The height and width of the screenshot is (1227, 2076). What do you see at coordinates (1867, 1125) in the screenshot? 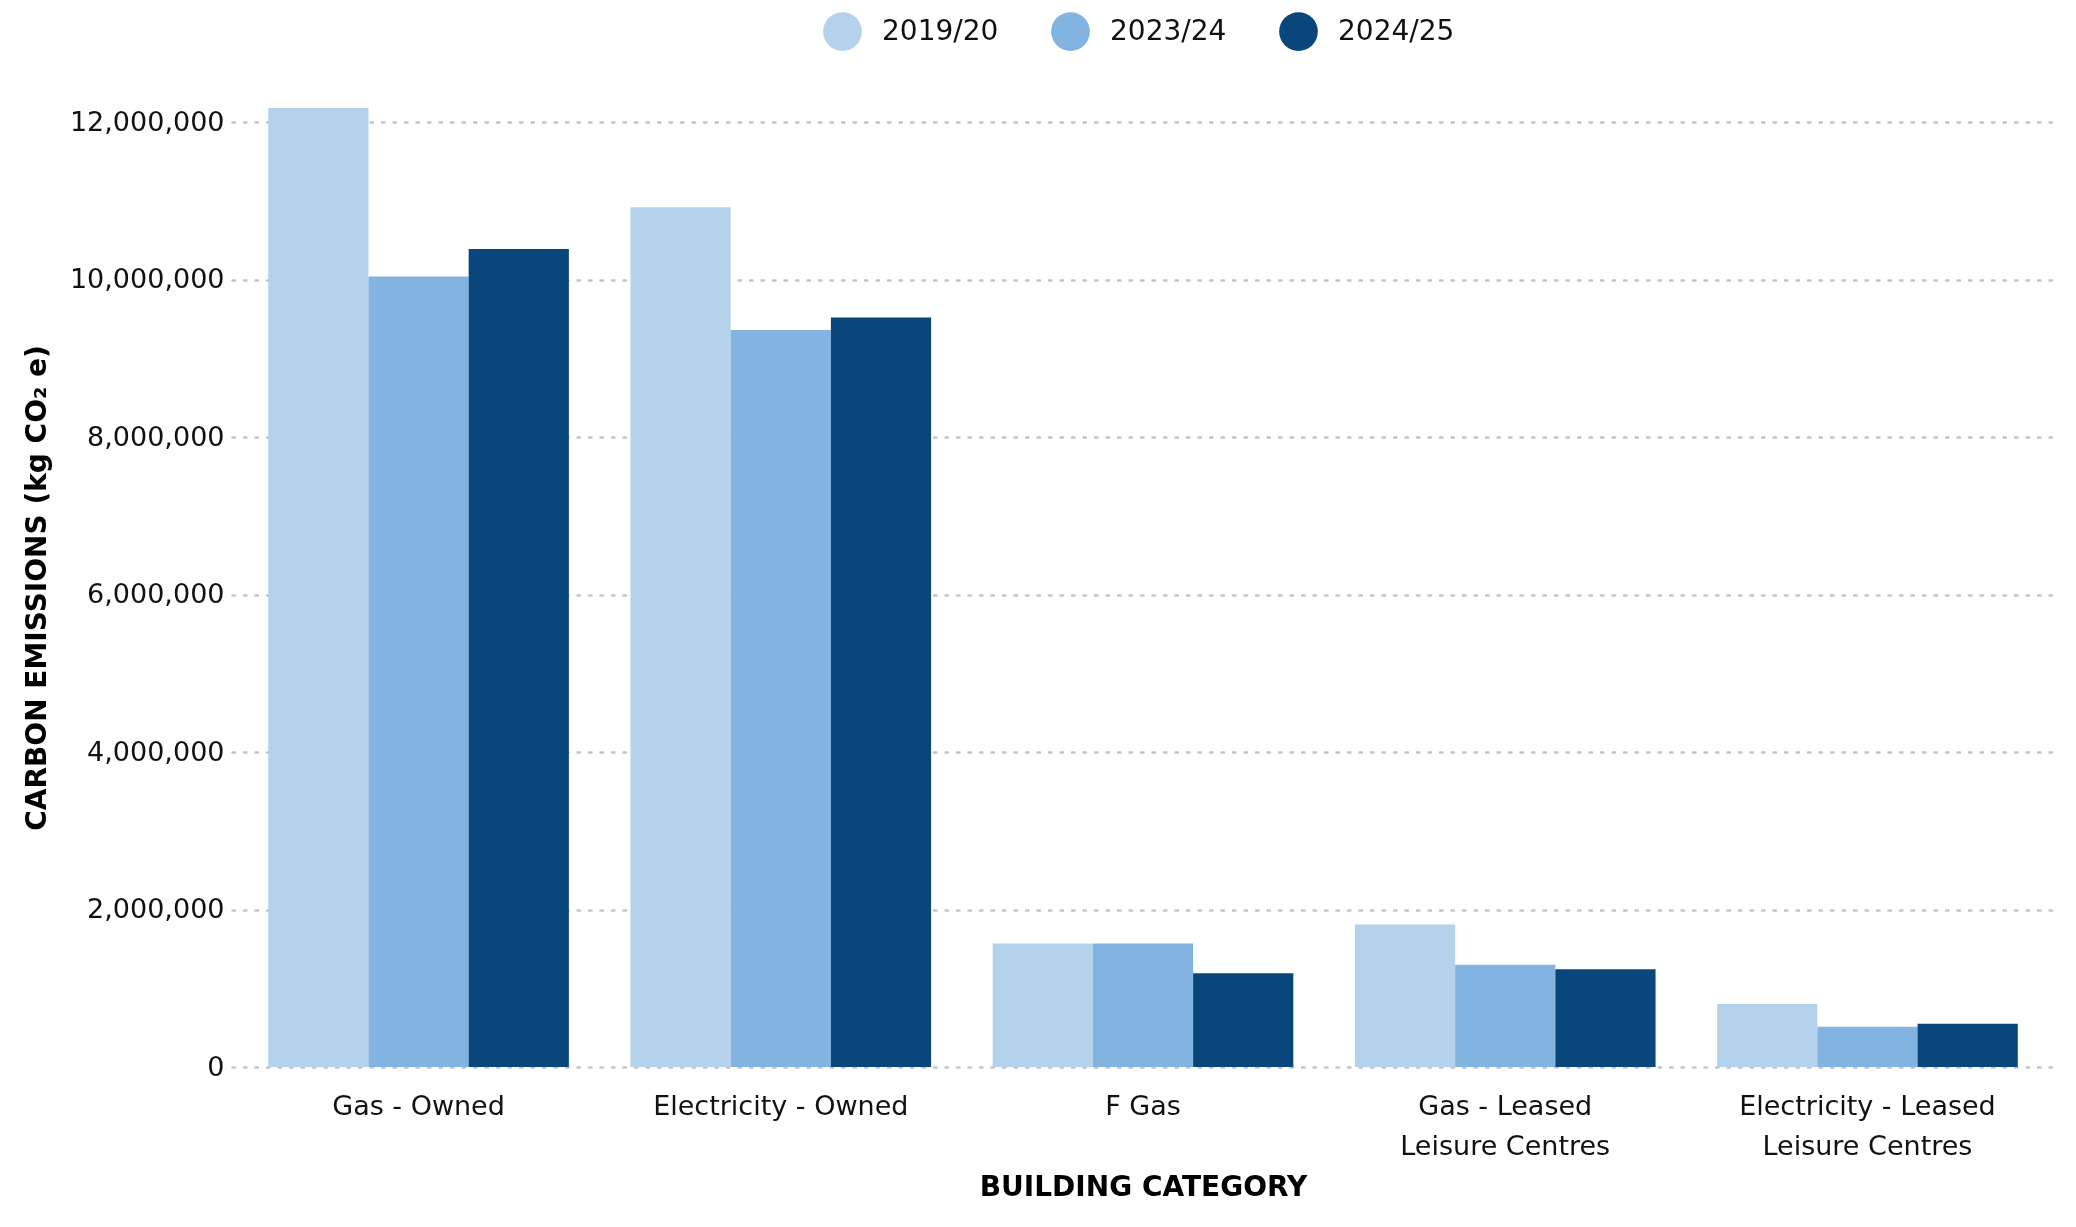
I see `x-tick-label: Electricity - Leased Leisure Centres` at bounding box center [1867, 1125].